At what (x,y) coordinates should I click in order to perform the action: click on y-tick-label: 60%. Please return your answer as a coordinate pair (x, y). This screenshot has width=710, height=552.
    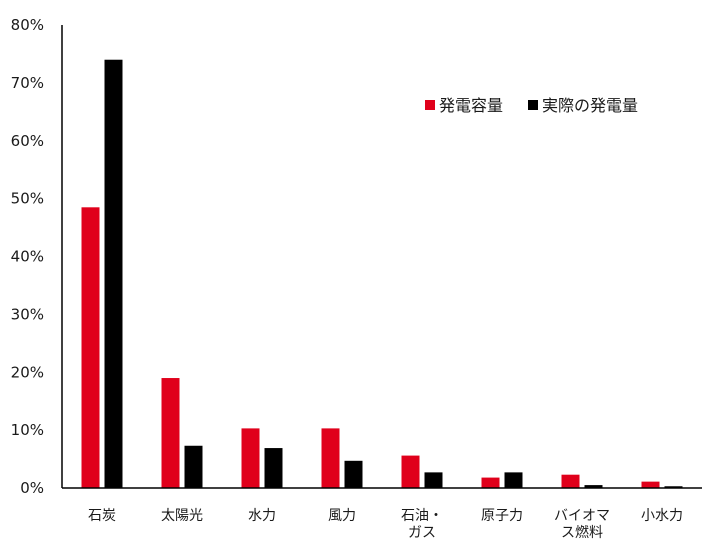
    Looking at the image, I should click on (27, 141).